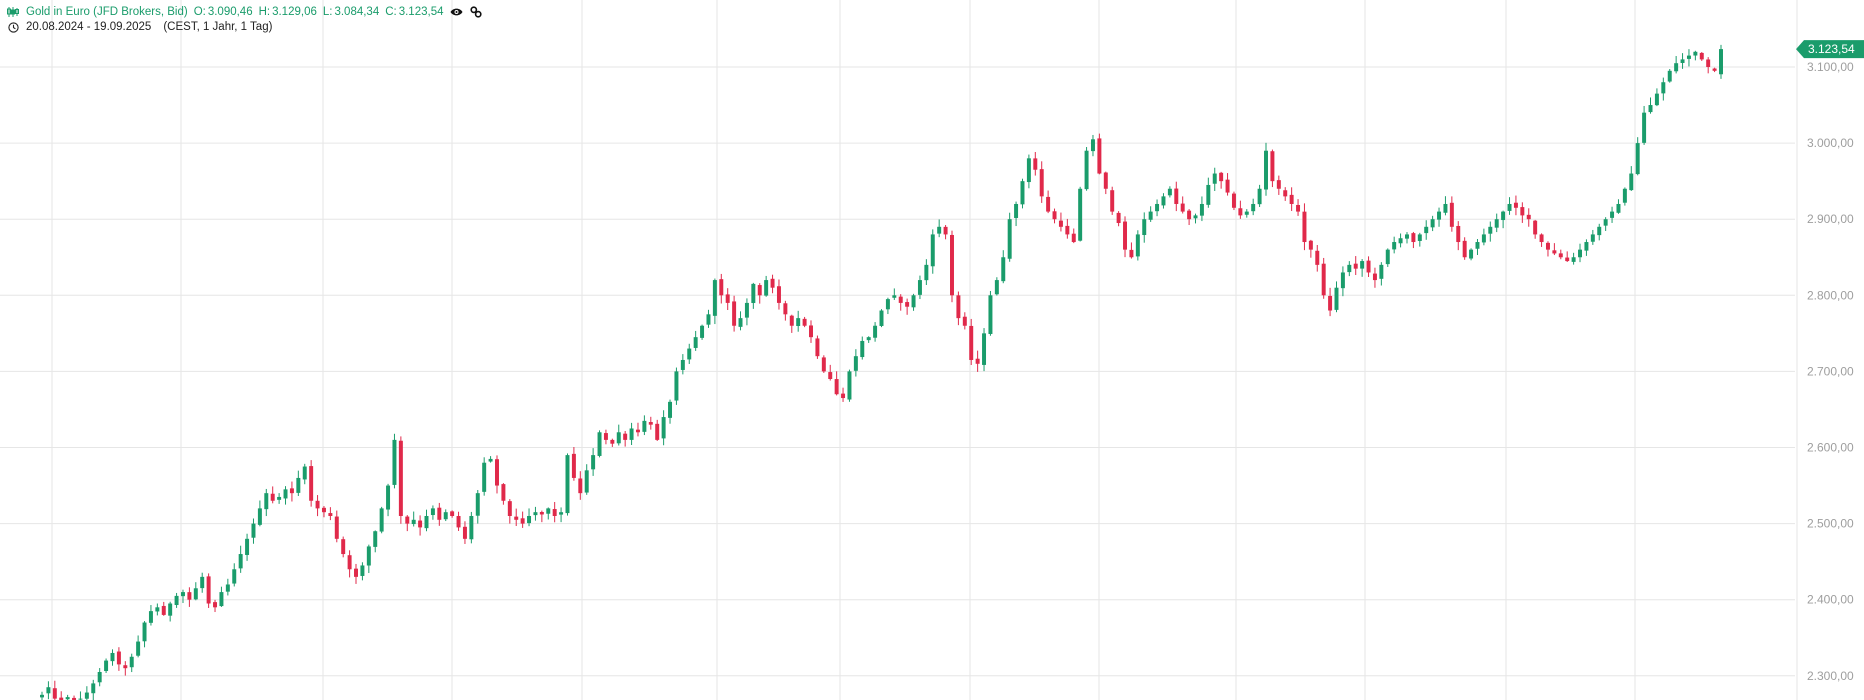  Describe the element at coordinates (89, 27) in the screenshot. I see `date-range: 20.08.2024 - 19.09.2025` at that location.